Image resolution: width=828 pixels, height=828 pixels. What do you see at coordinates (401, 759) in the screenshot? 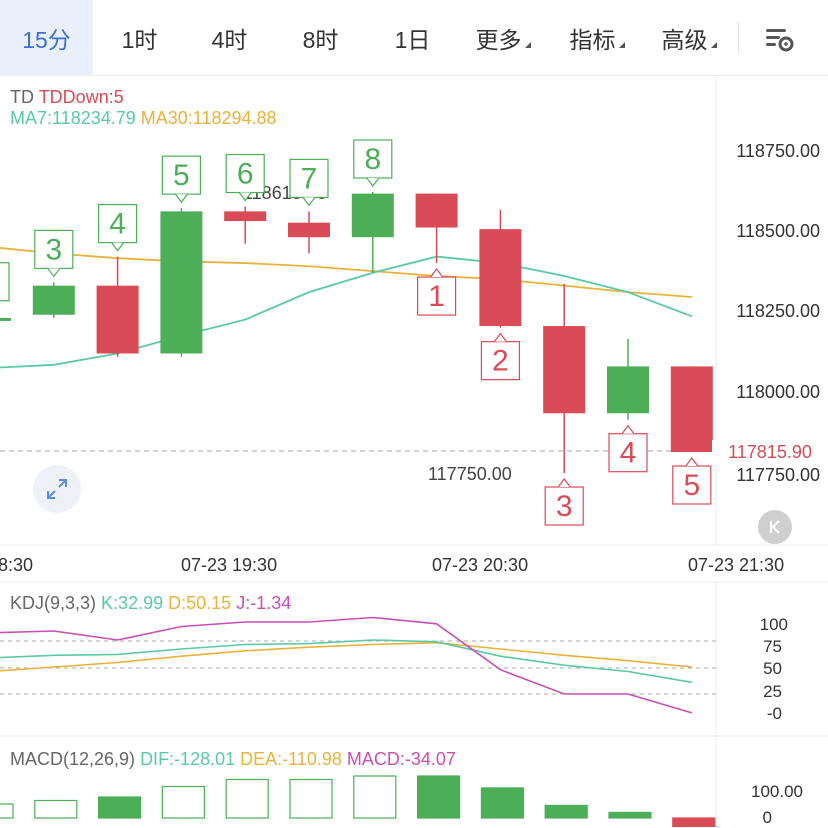
I see `macd-value: MACD:-34.07` at bounding box center [401, 759].